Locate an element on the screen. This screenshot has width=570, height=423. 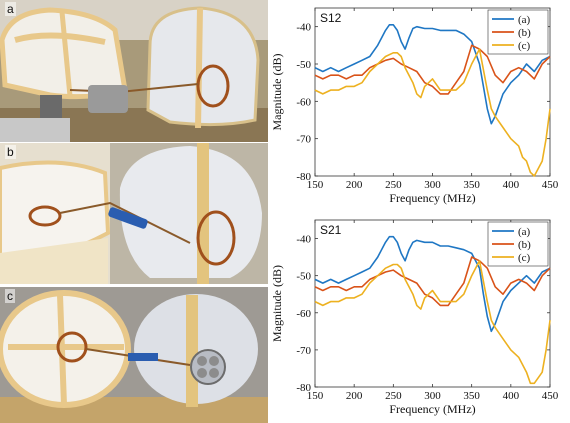
chart-title: S21 is located at coordinates (331, 230).